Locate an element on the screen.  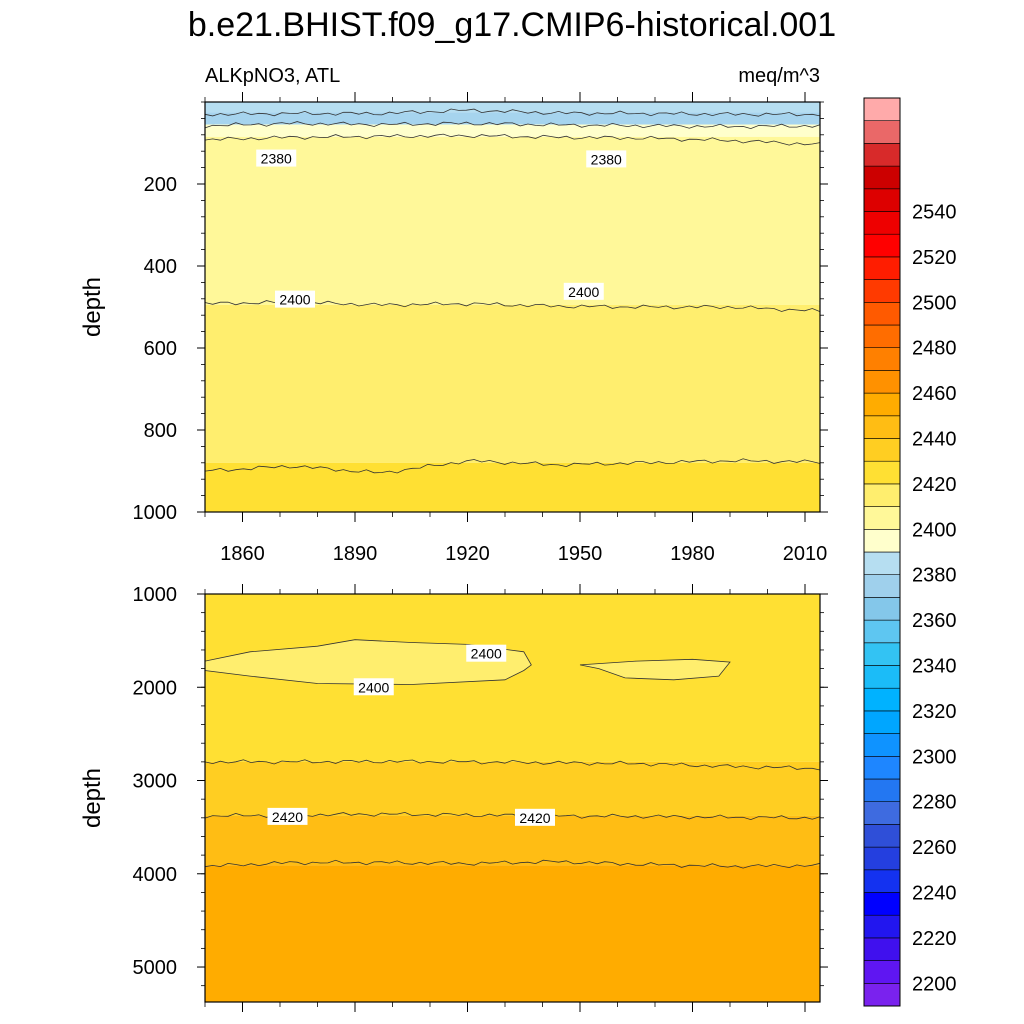
panel-left-label: ALKpNO3, ATL is located at coordinates (272, 76).